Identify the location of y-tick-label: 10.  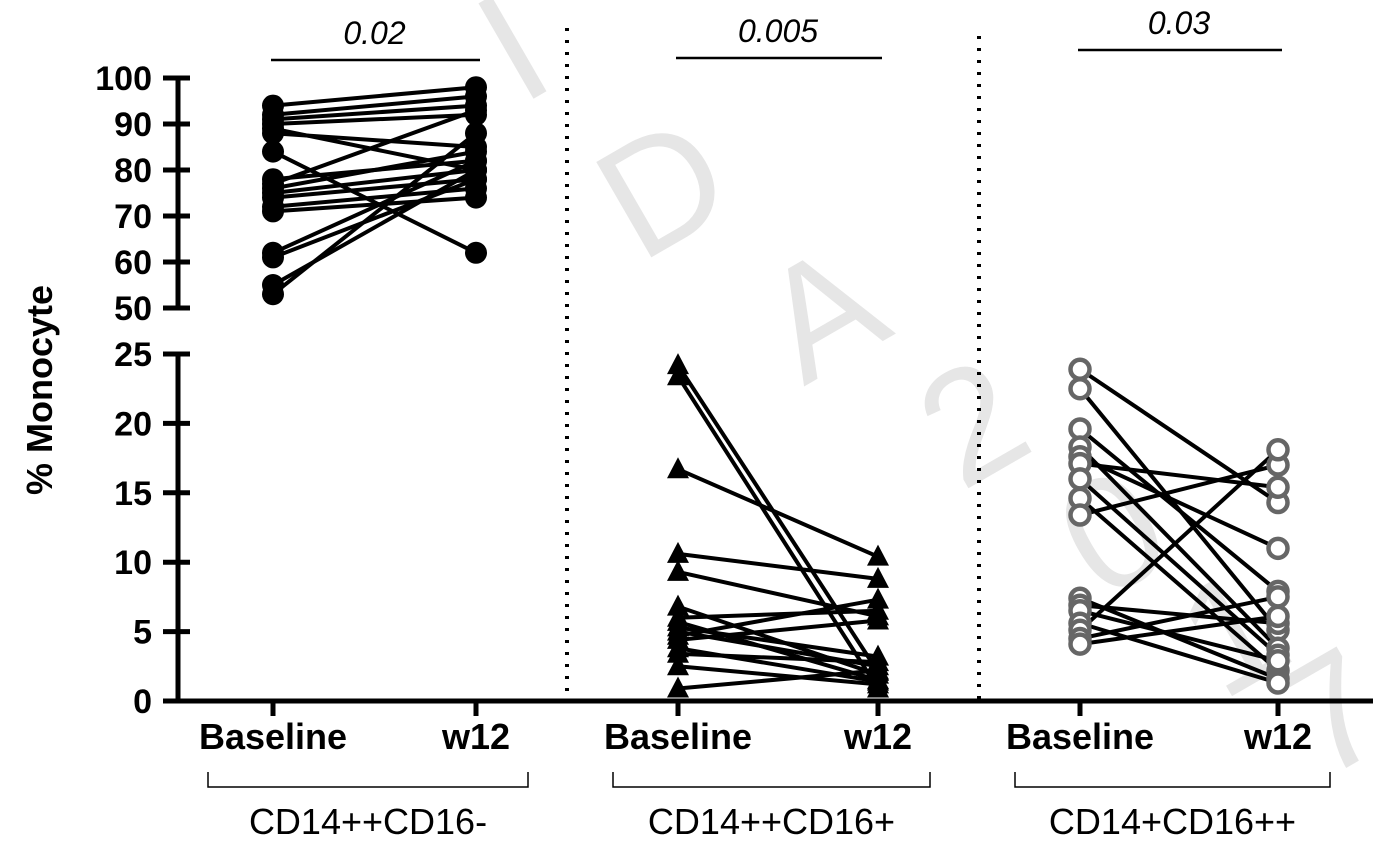
(133, 563).